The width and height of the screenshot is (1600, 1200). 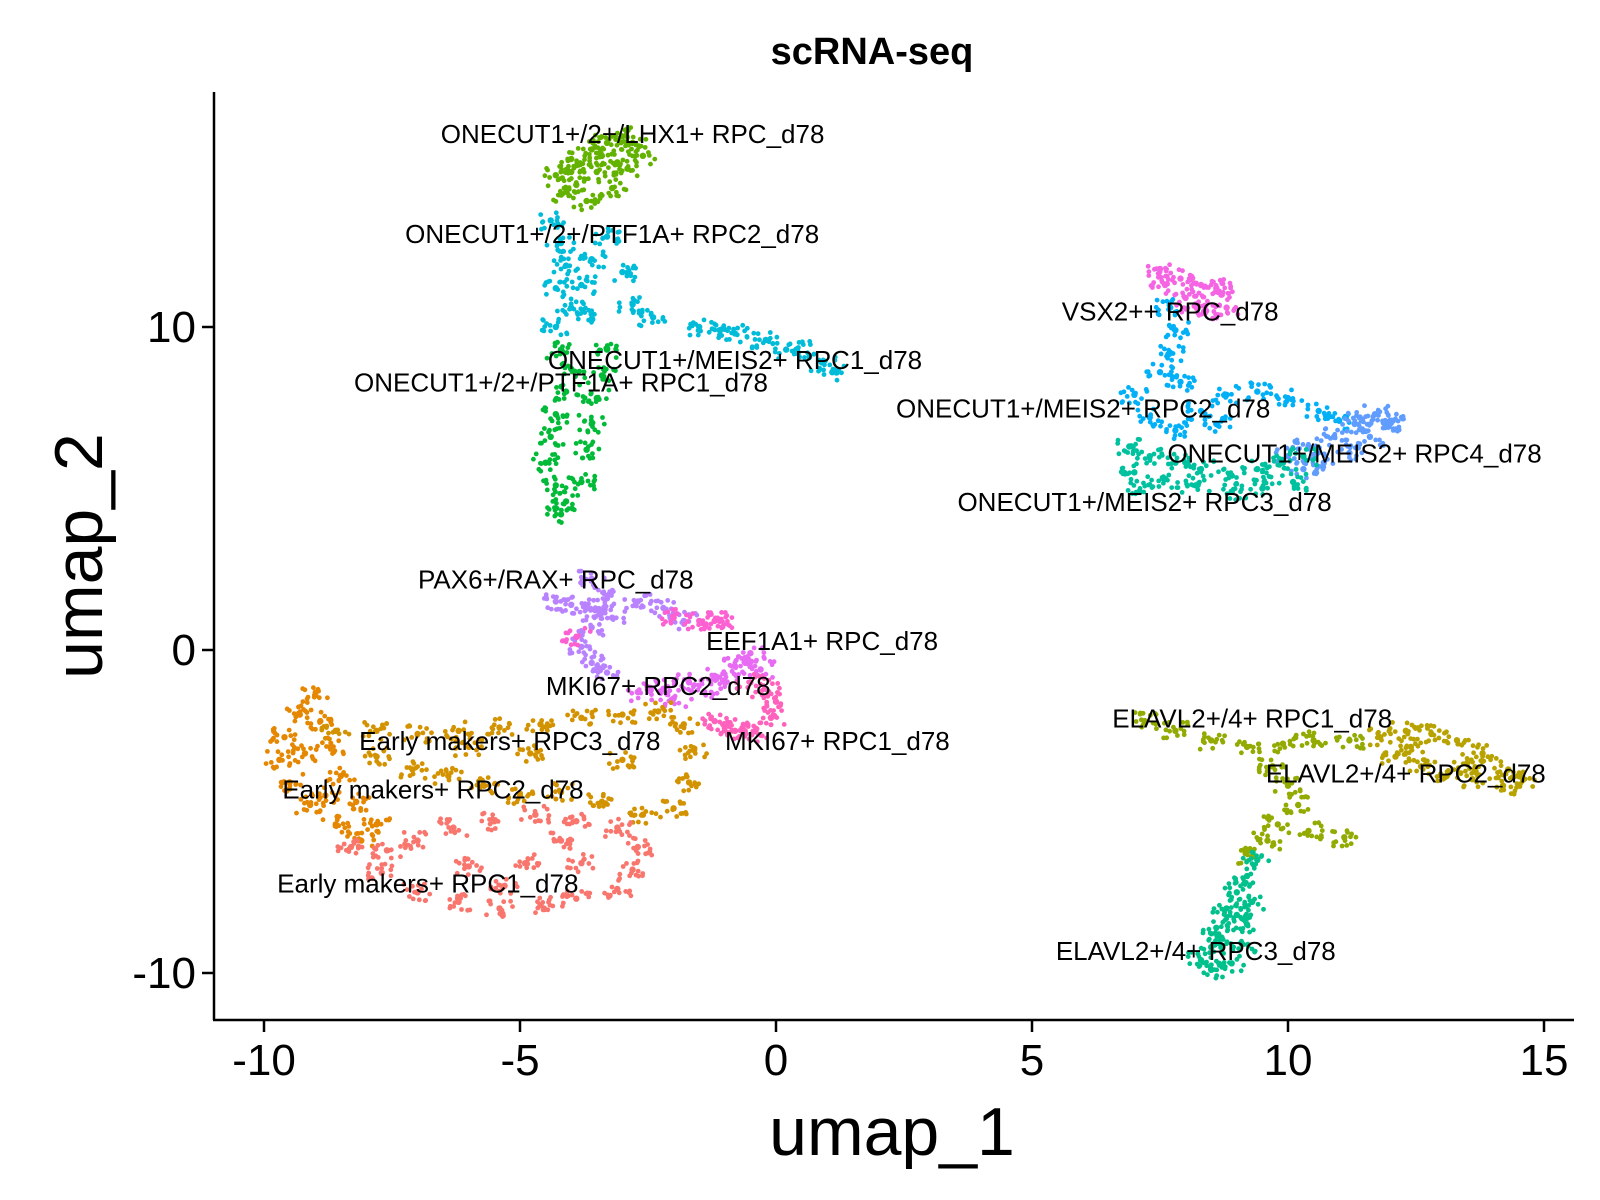 I want to click on series-11-points, so click(x=743, y=708).